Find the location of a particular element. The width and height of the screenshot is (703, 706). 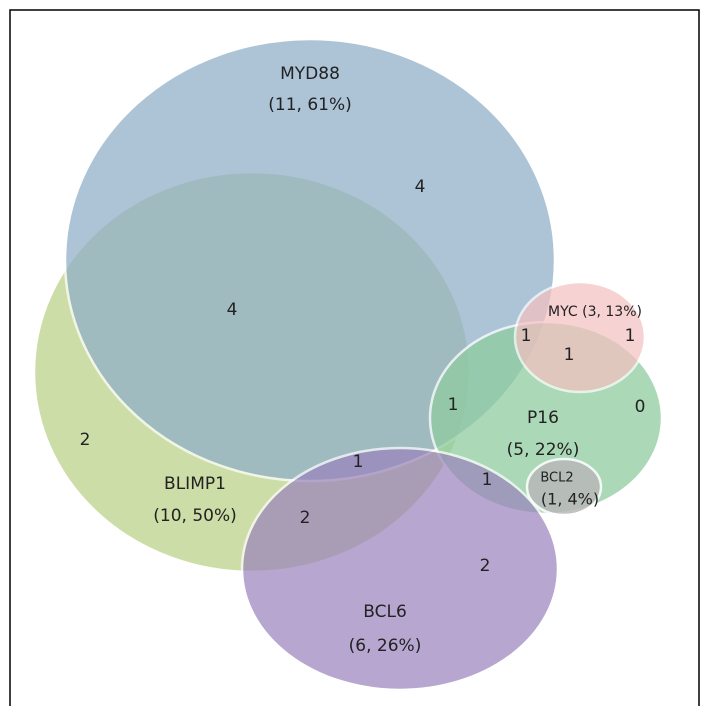

set-count: (6, 26%) is located at coordinates (385, 646).